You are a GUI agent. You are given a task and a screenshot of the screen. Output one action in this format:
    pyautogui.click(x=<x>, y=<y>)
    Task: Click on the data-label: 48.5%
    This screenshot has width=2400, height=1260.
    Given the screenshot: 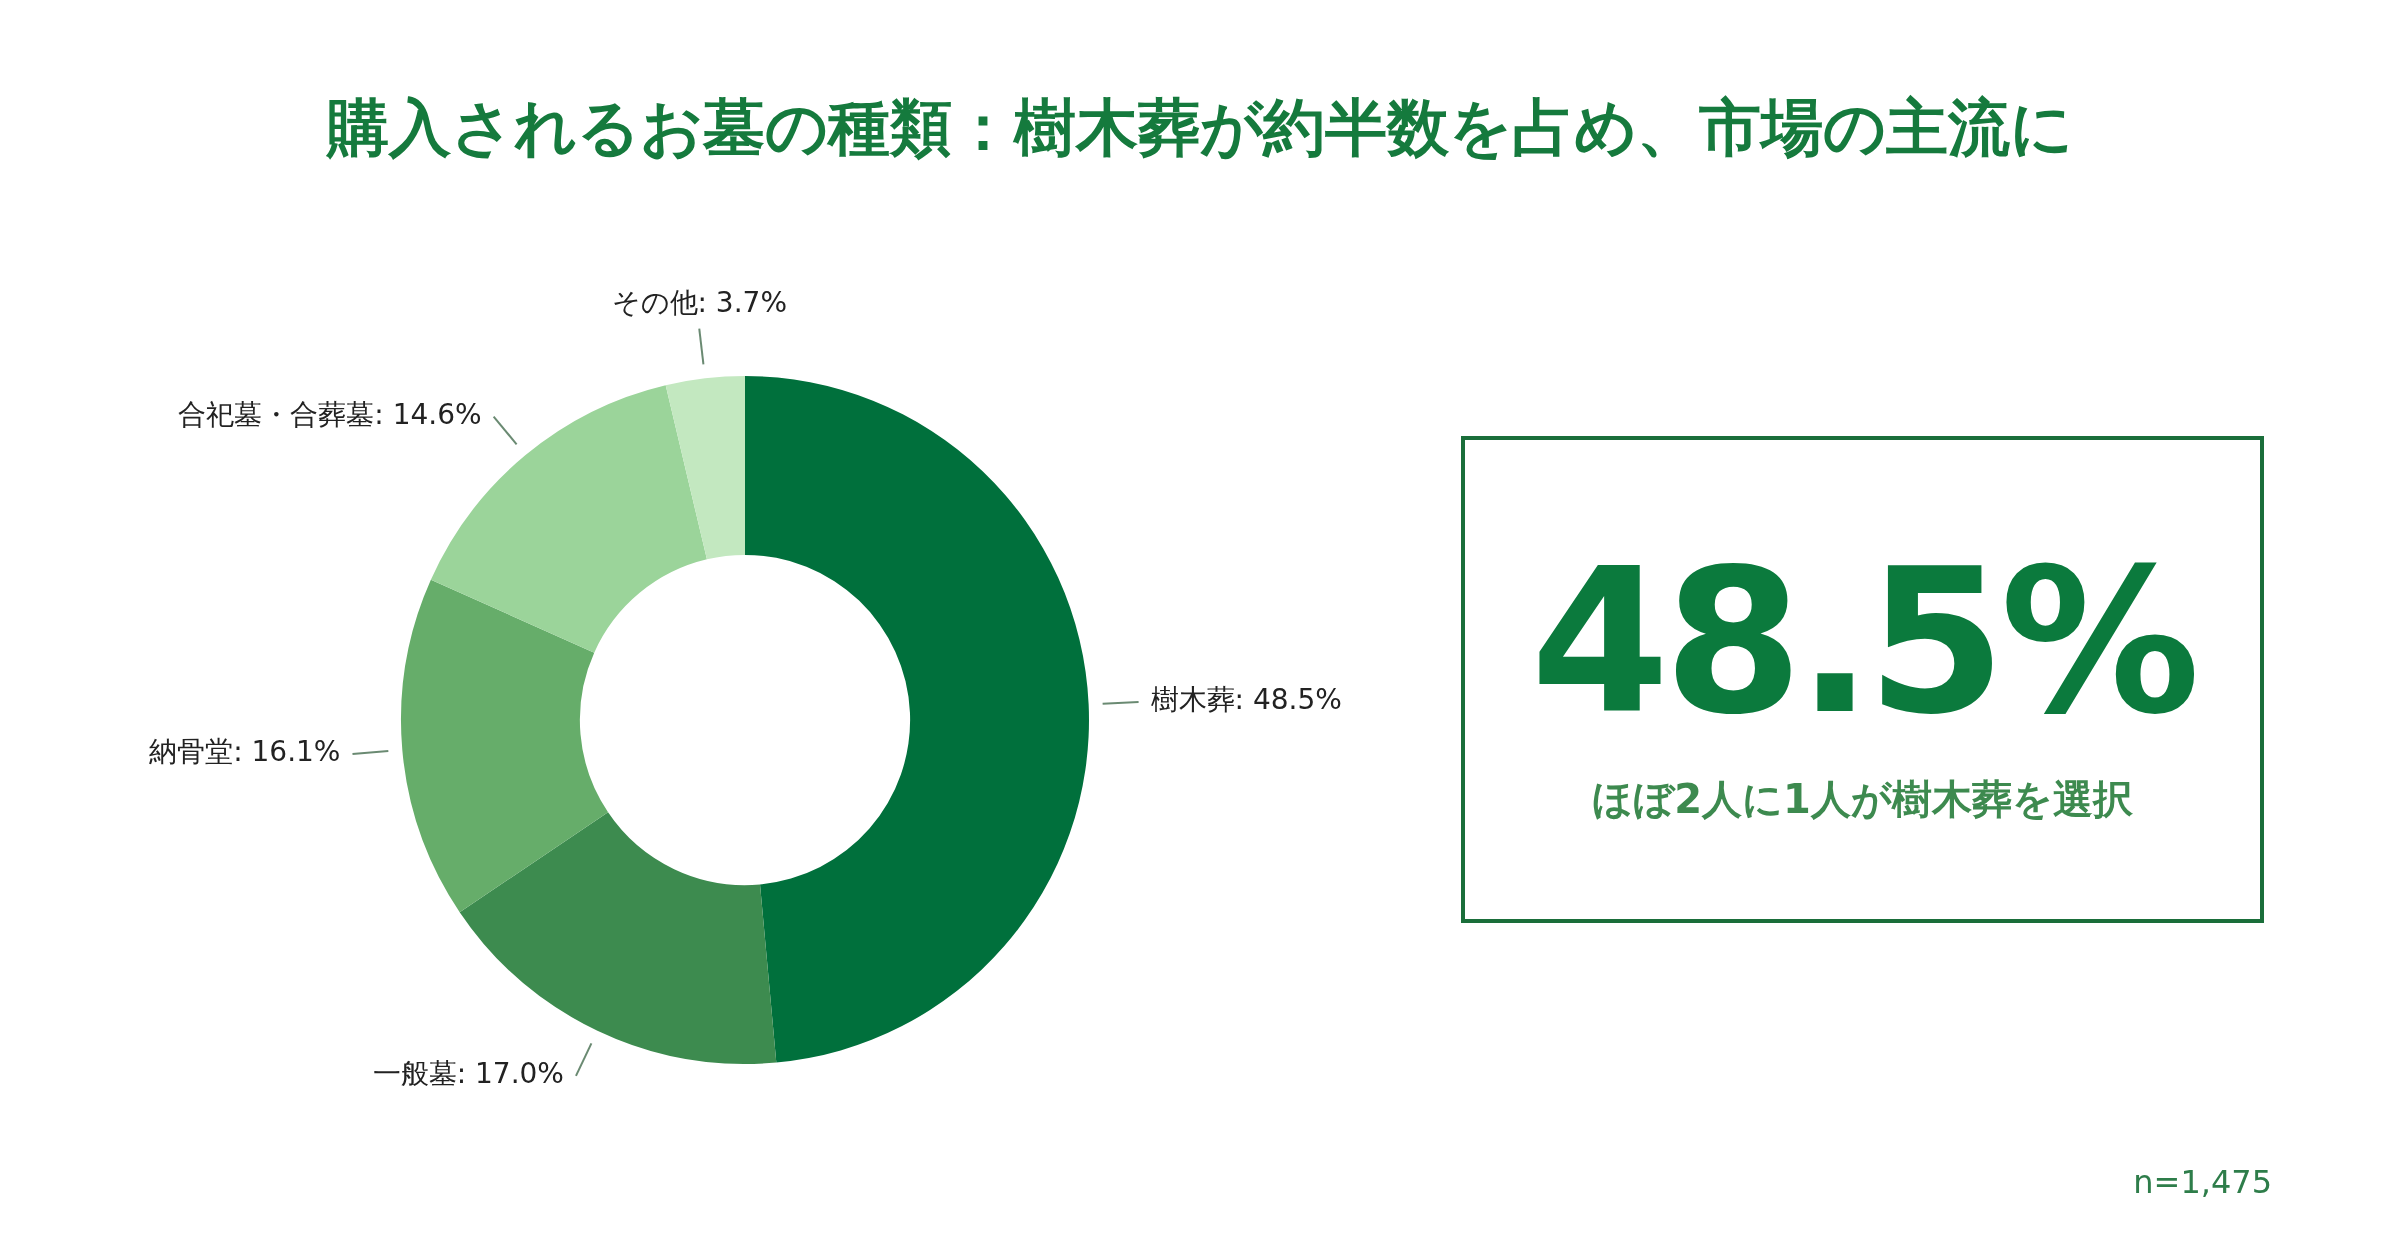 What is the action you would take?
    pyautogui.click(x=1862, y=641)
    